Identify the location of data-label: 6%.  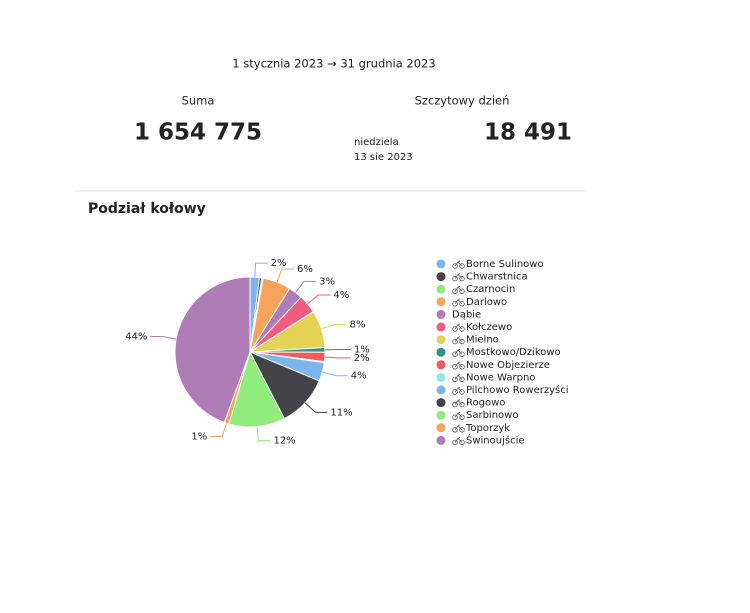
(305, 269).